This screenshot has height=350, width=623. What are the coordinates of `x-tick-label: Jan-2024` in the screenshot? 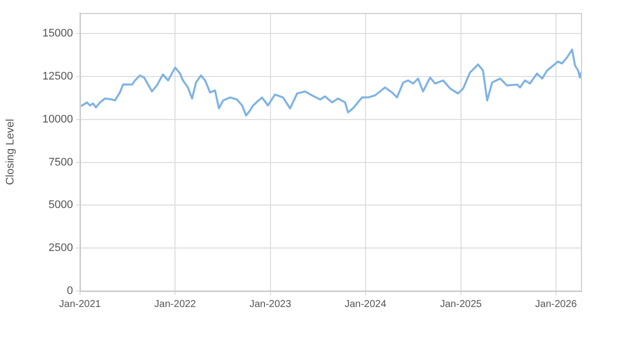 It's located at (365, 304).